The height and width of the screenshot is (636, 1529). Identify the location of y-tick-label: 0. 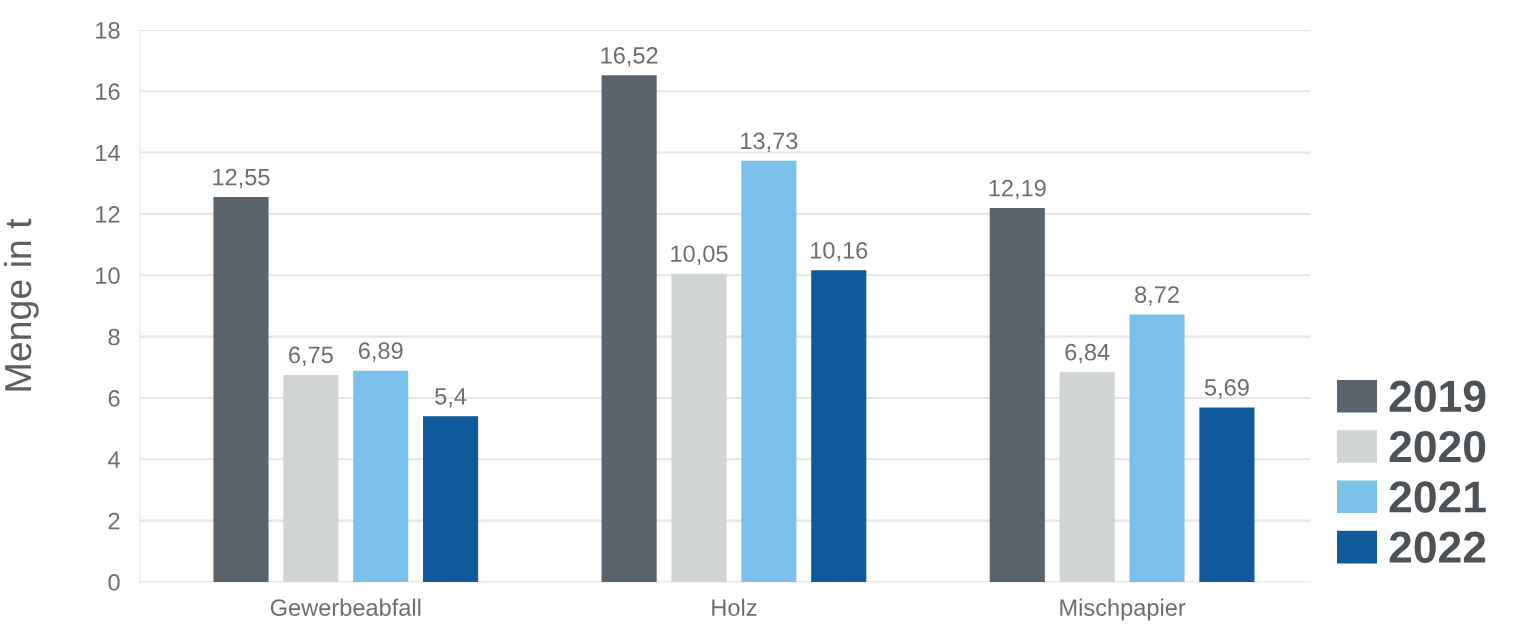
(114, 582).